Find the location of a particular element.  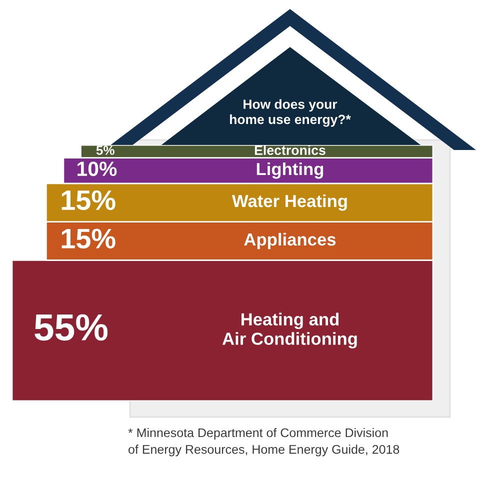

series-label: Heating and Air Conditioning is located at coordinates (289, 330).